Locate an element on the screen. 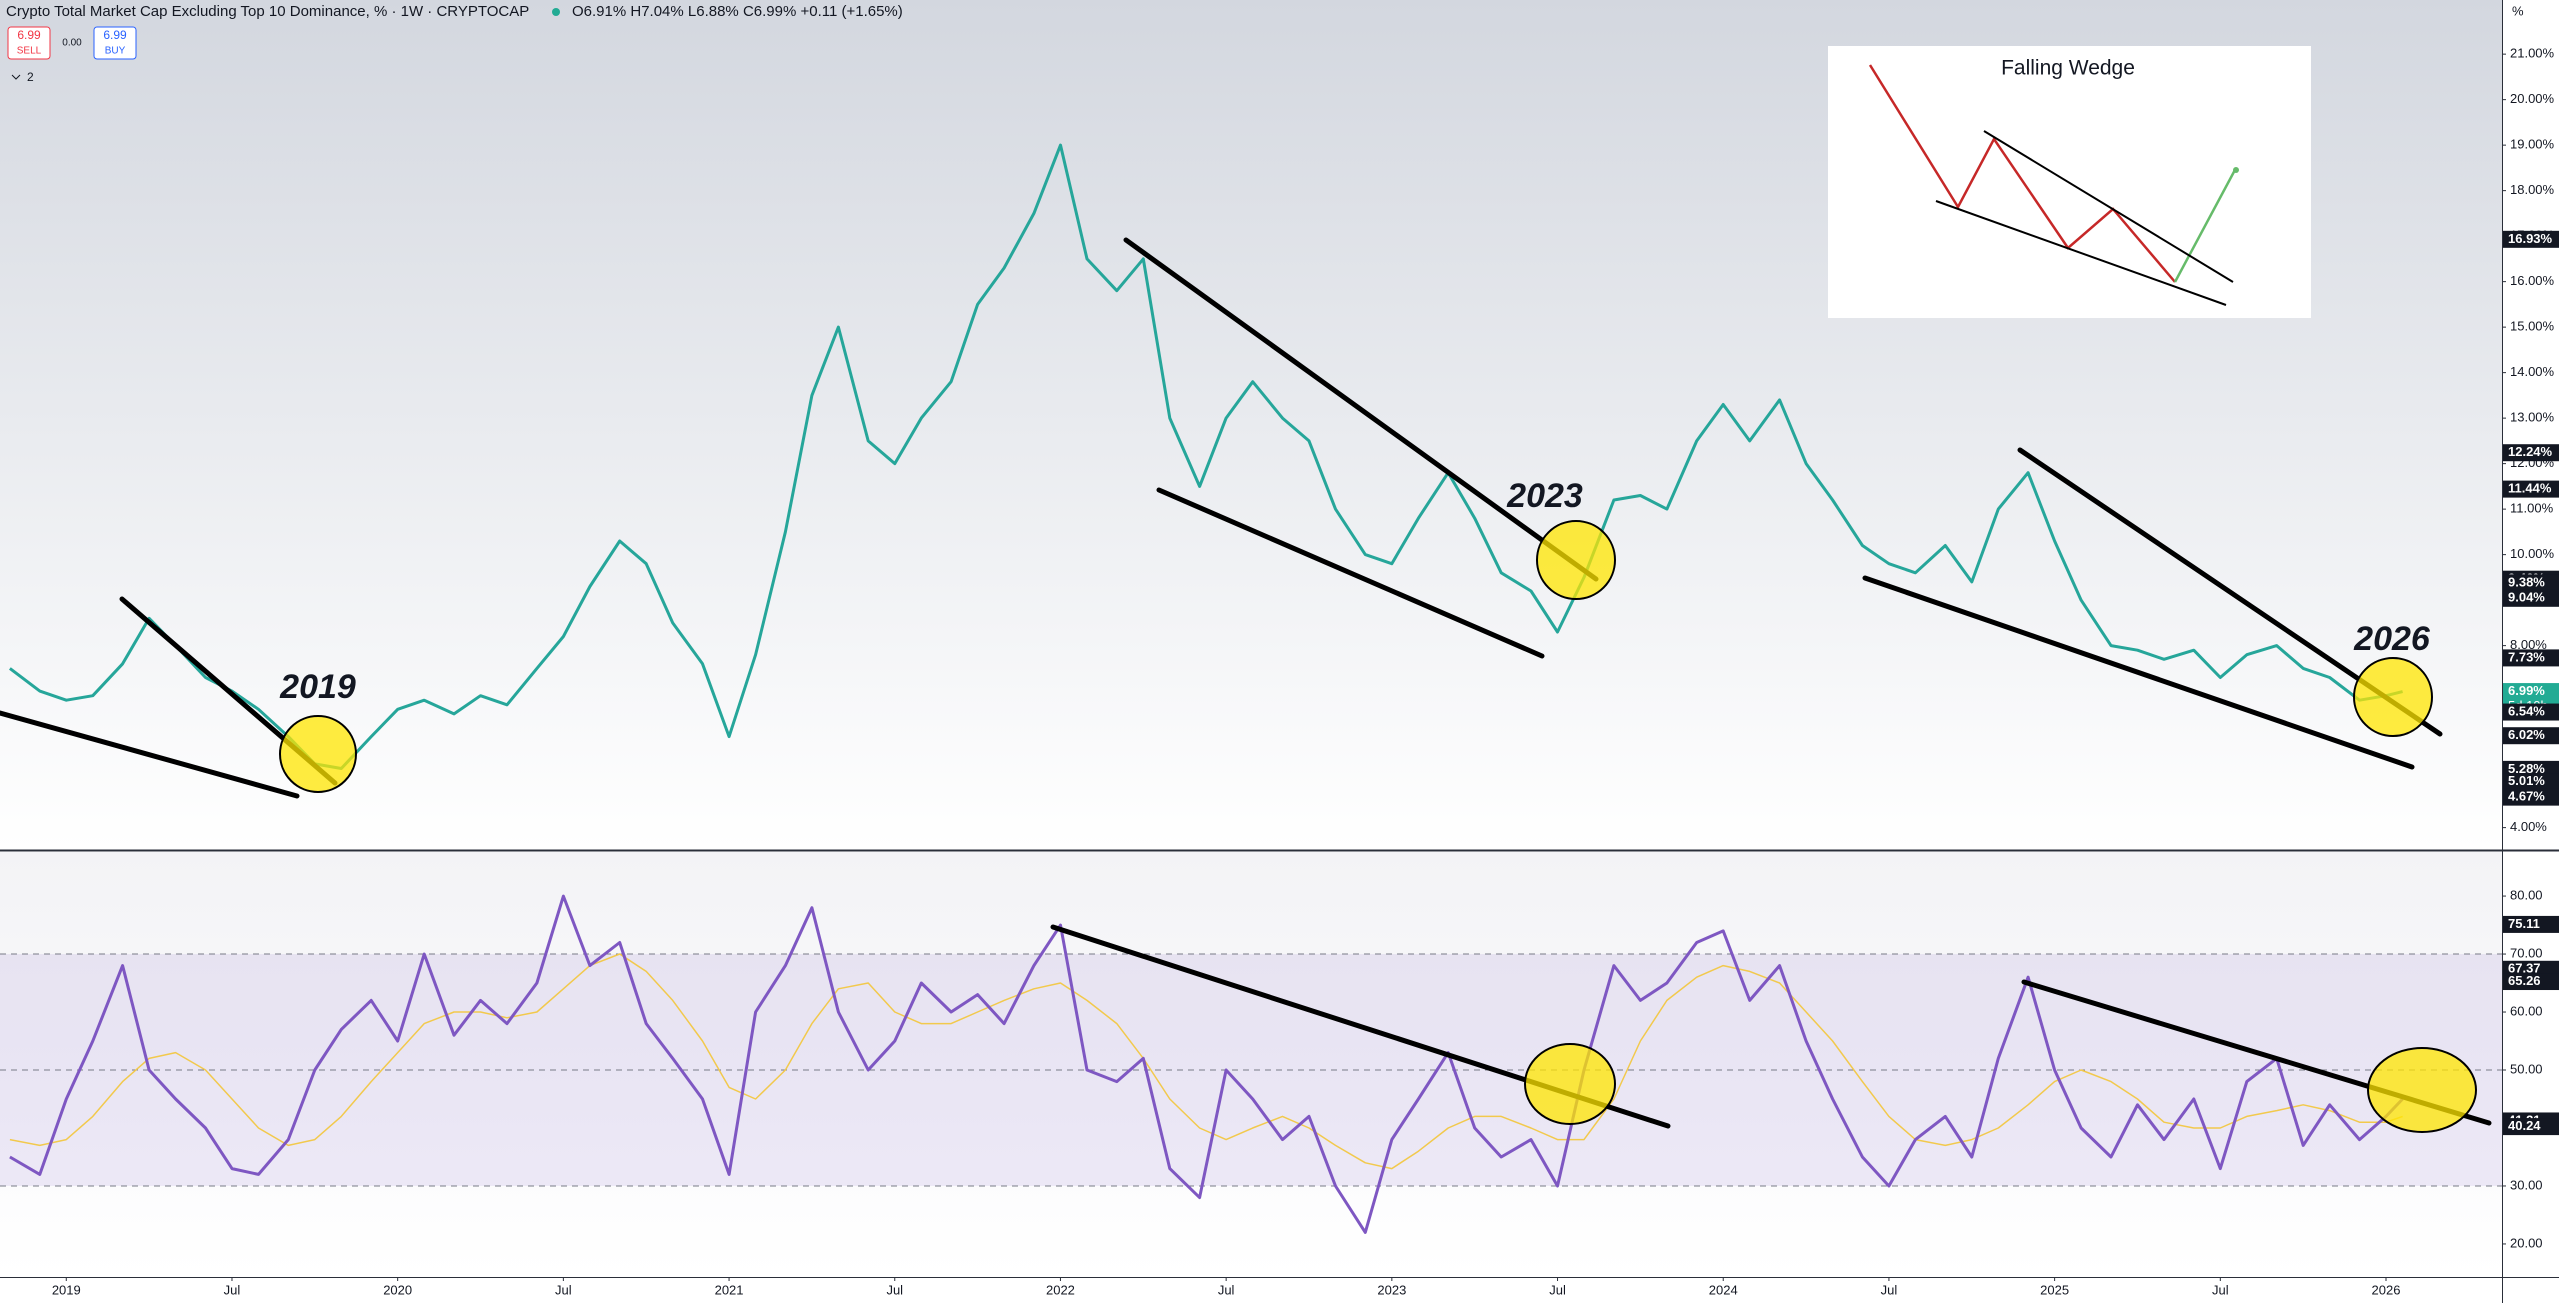 The height and width of the screenshot is (1303, 2559). collapse-icon is located at coordinates (16, 77).